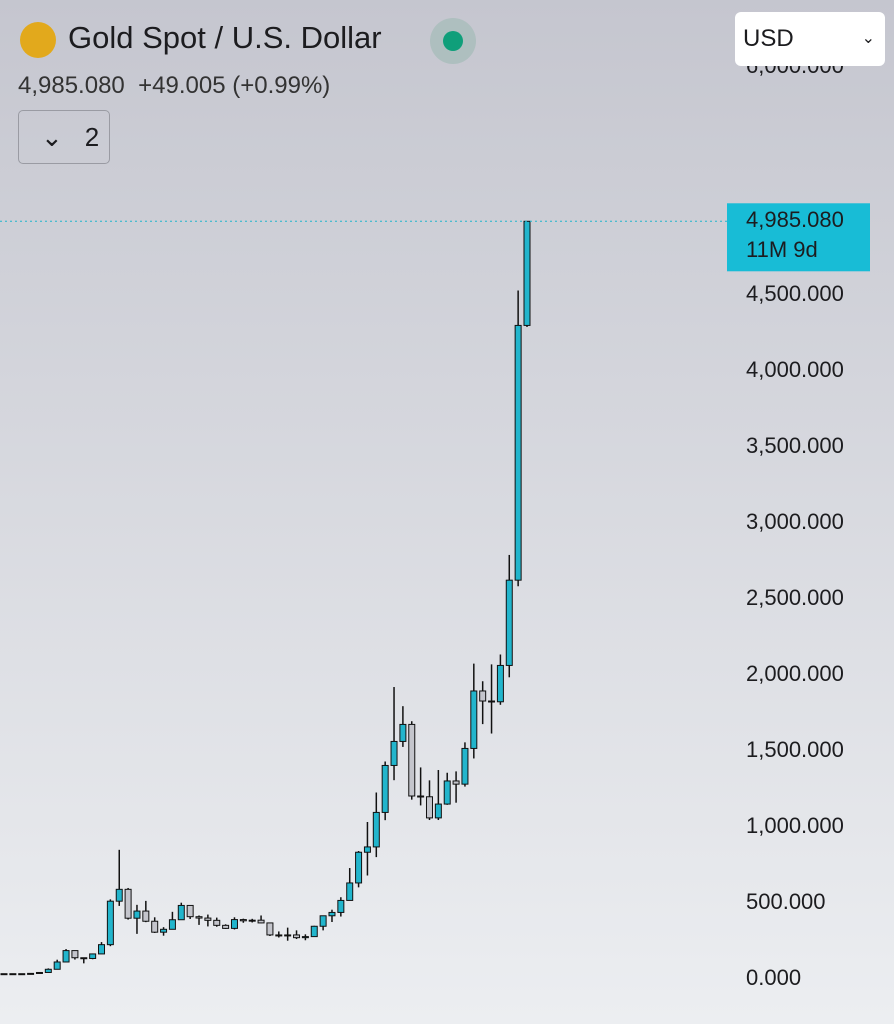  I want to click on last-price-box, so click(798, 237).